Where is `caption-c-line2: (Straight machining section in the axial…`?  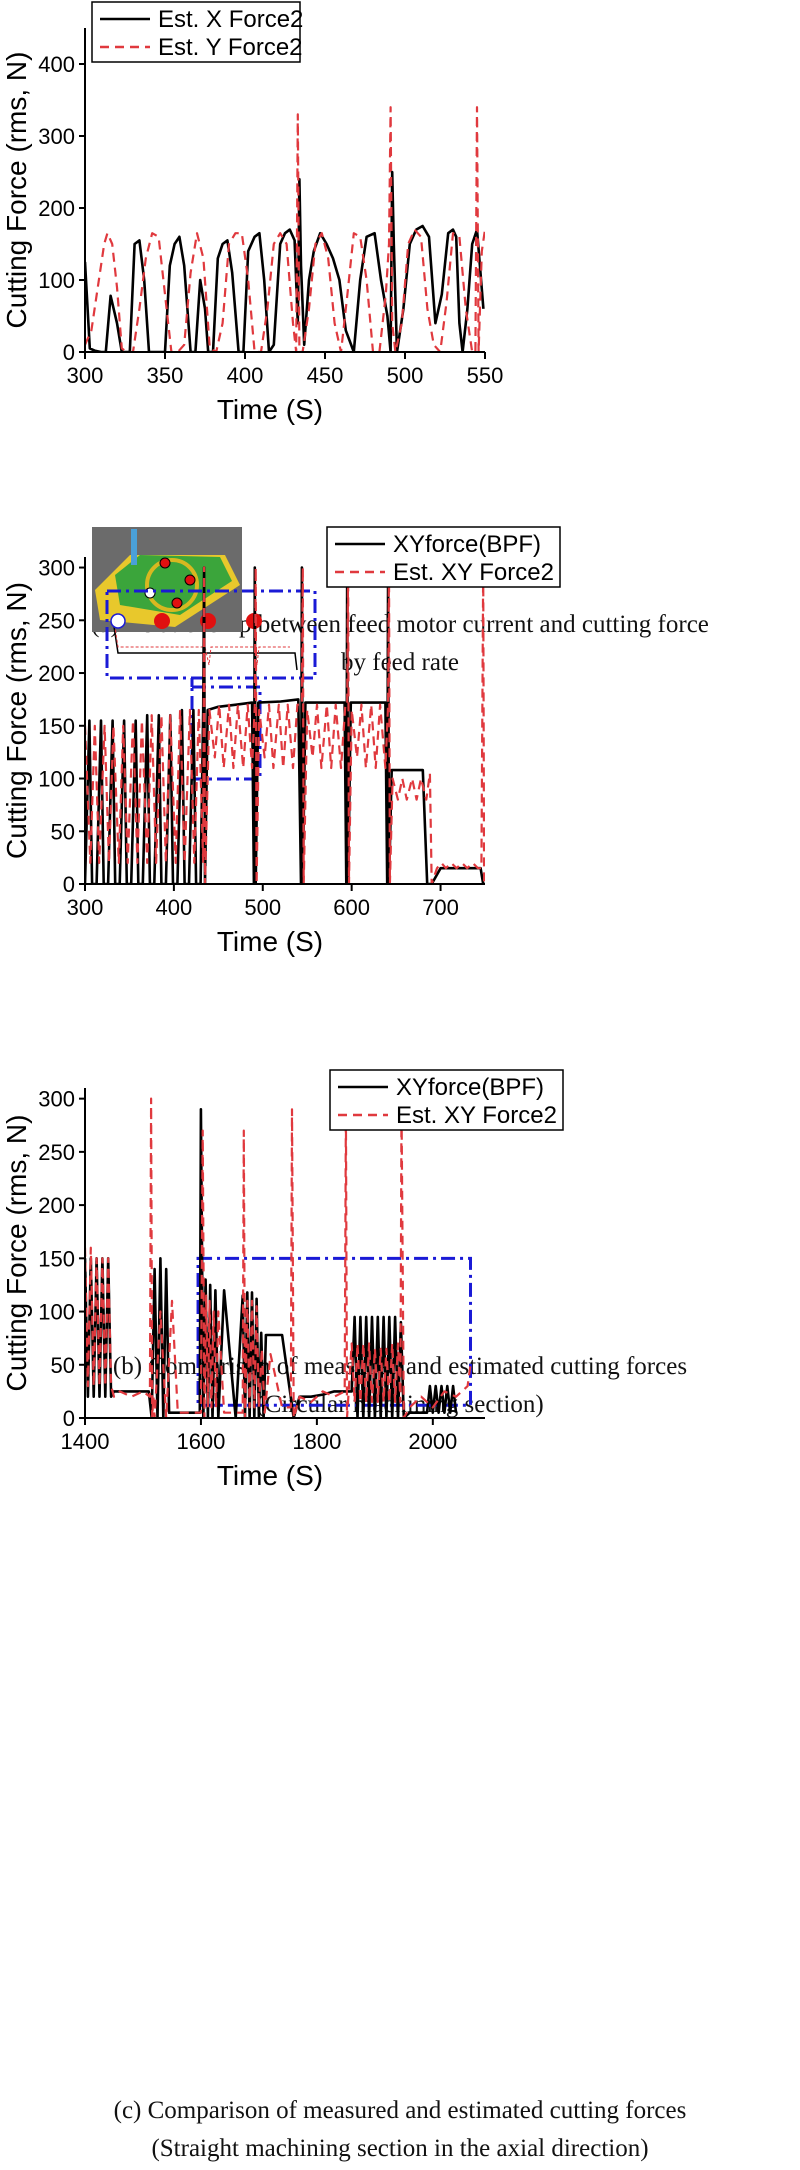
caption-c-line2: (Straight machining section in the axial… is located at coordinates (400, 2148).